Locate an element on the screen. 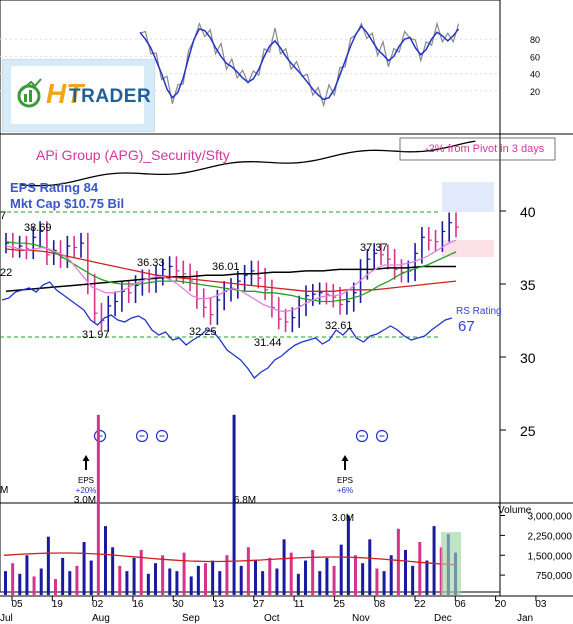 The height and width of the screenshot is (624, 573). volume-tick-label: 2,250,000 is located at coordinates (550, 536).